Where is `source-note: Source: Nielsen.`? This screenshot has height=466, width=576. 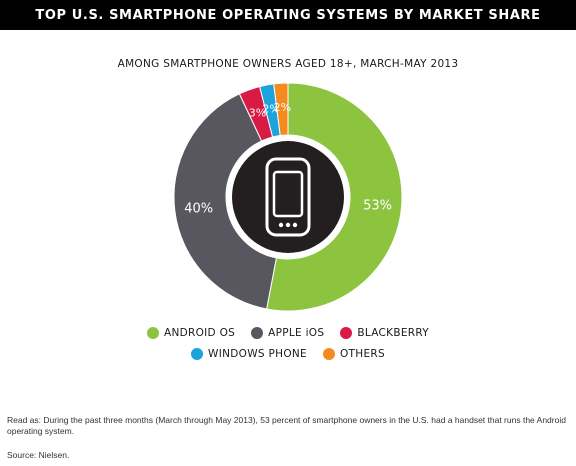 source-note: Source: Nielsen. is located at coordinates (38, 455).